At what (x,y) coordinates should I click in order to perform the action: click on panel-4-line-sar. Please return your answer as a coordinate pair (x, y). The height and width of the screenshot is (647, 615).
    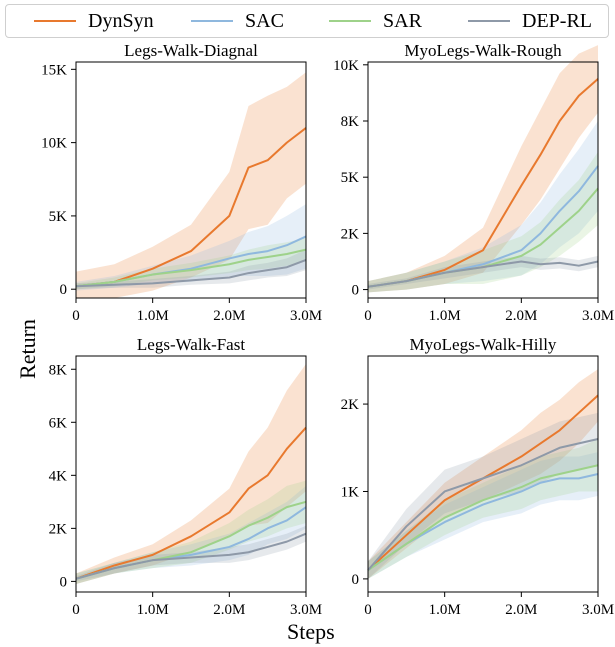
    Looking at the image, I should click on (483, 517).